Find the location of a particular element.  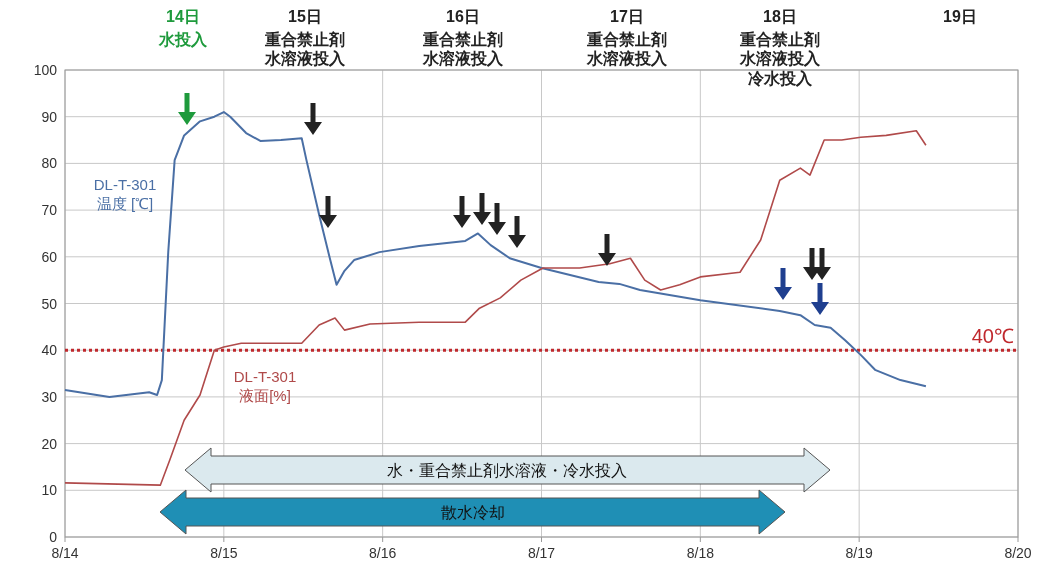

x-tick-label: 8/20 is located at coordinates (1018, 553).